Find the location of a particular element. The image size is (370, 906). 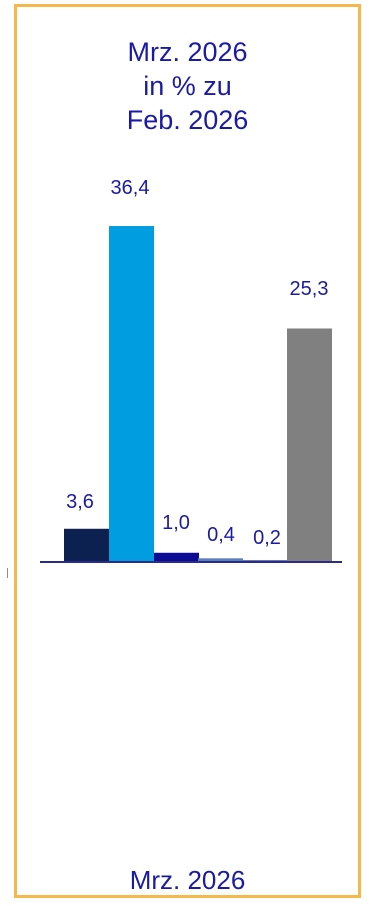

value-label-5: 0,2 is located at coordinates (267, 538).